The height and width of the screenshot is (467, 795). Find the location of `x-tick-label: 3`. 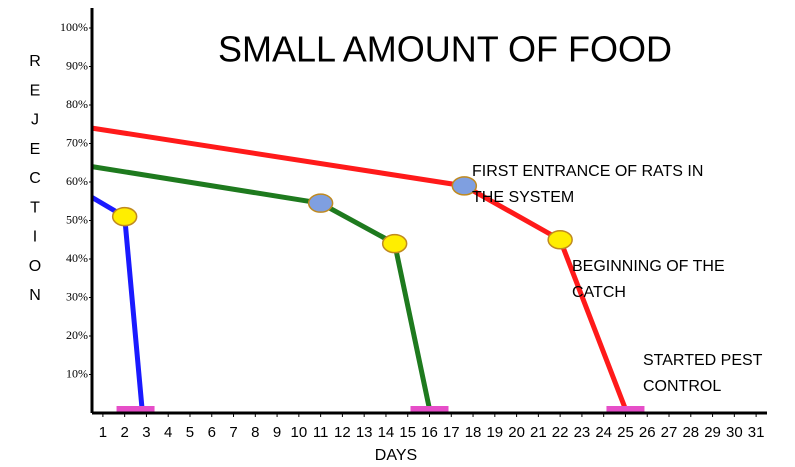

x-tick-label: 3 is located at coordinates (146, 432).